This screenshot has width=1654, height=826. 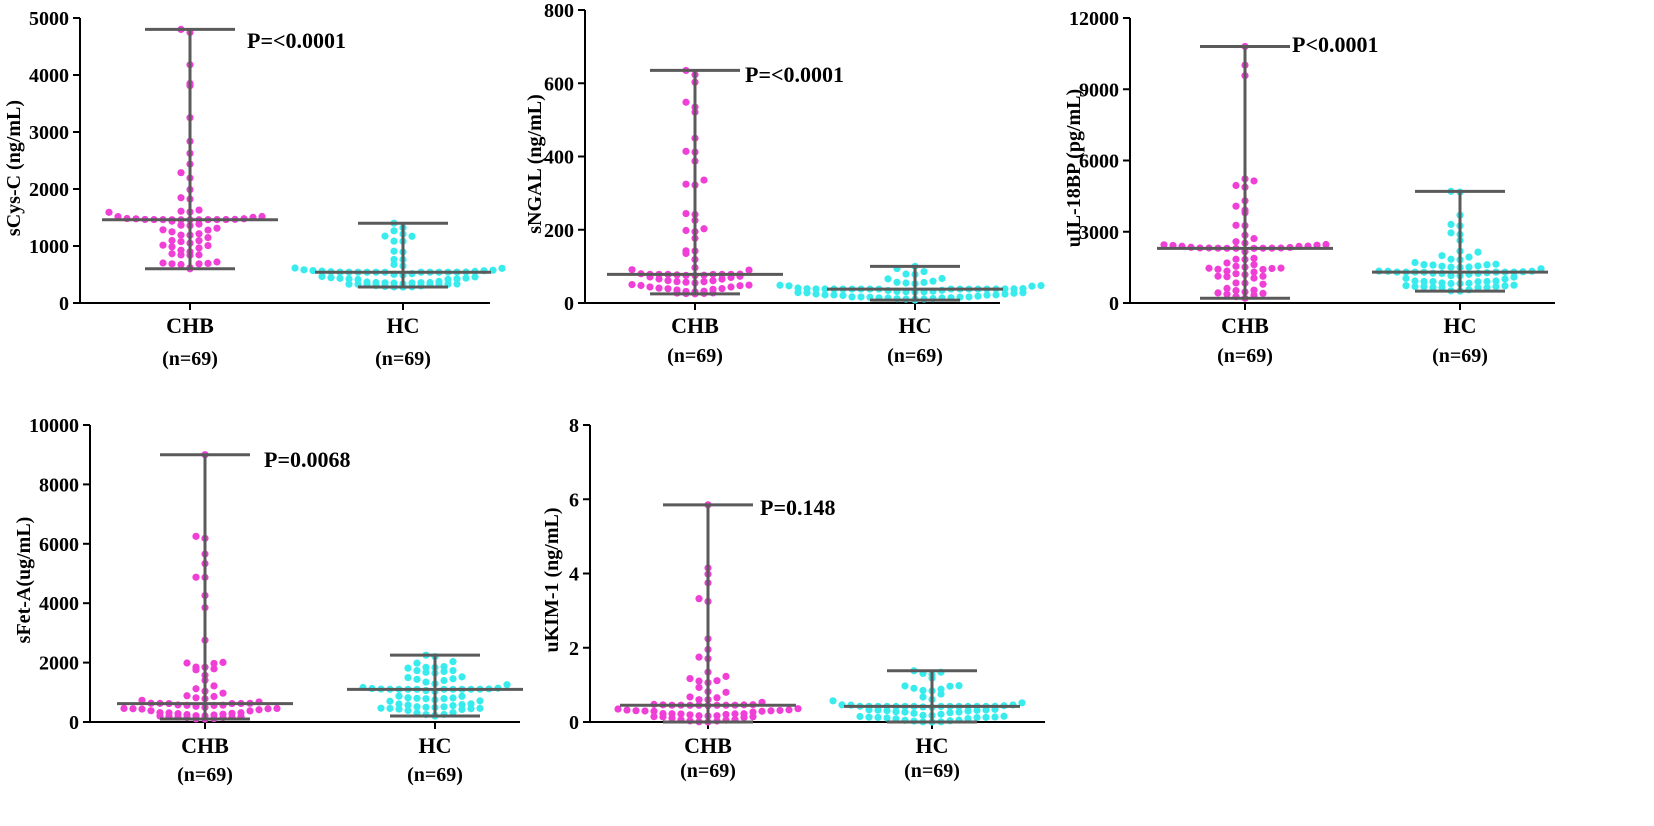 What do you see at coordinates (1335, 44) in the screenshot?
I see `p-value-label: P<0.0001` at bounding box center [1335, 44].